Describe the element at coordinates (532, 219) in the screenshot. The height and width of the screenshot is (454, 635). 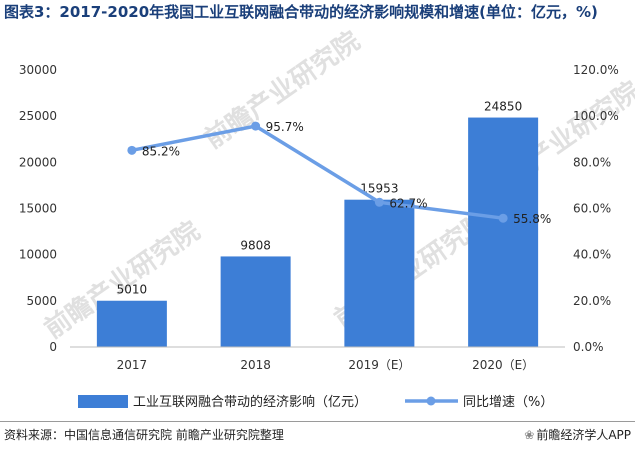
I see `growth-value-label: 55.8%` at that location.